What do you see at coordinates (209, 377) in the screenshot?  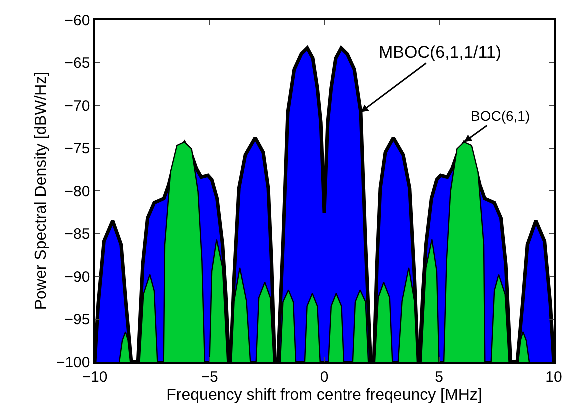 I see `x-tick-label: −5` at bounding box center [209, 377].